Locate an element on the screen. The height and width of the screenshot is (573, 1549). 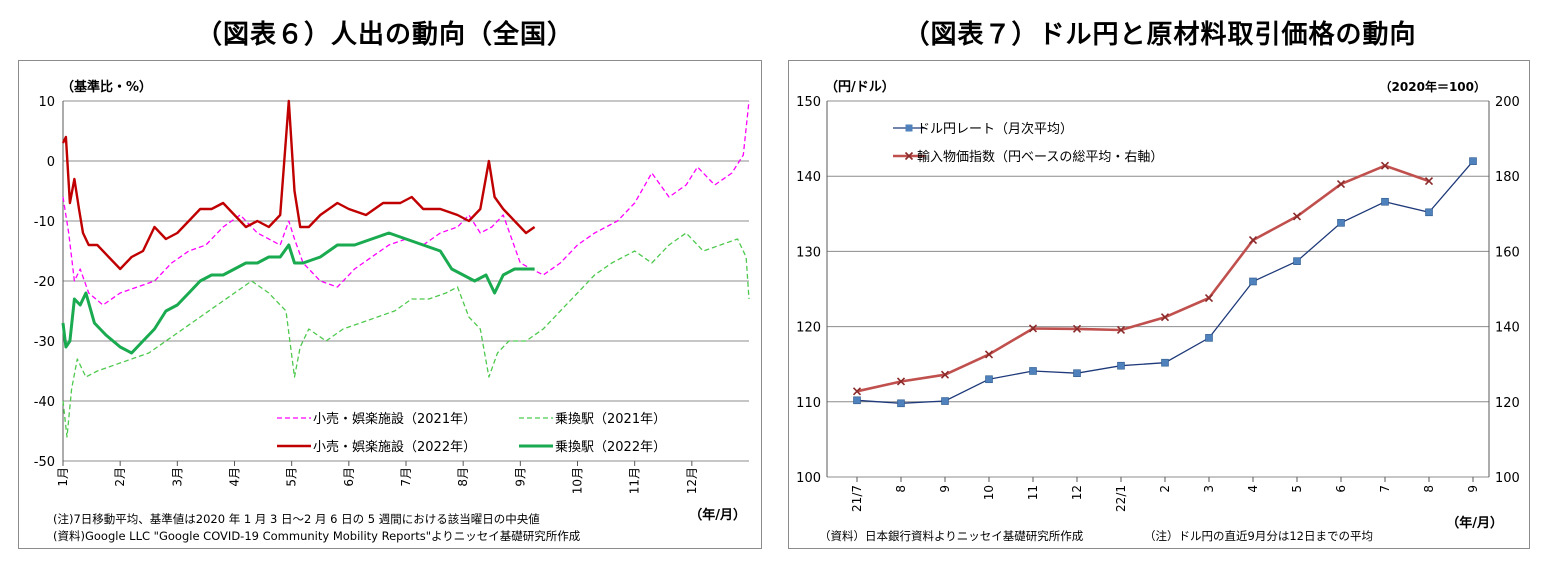
x-tick-label-6: 7月 is located at coordinates (406, 477).